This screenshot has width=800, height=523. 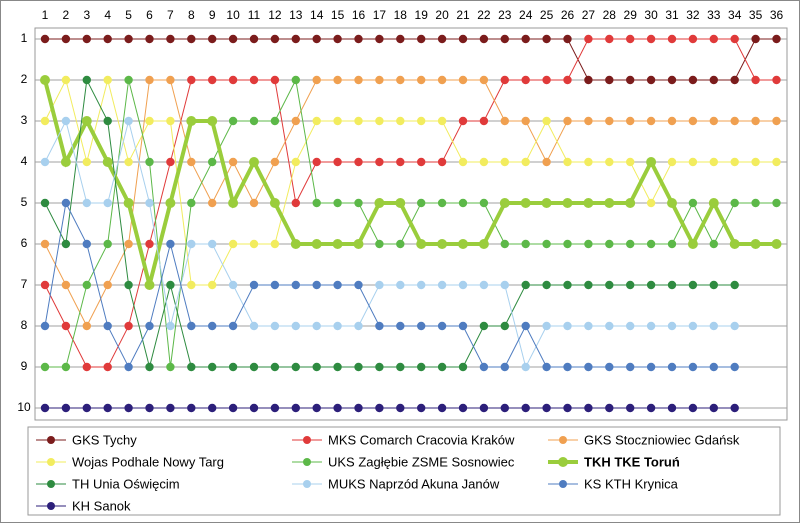 What do you see at coordinates (24, 243) in the screenshot?
I see `y-tick-label: 6` at bounding box center [24, 243].